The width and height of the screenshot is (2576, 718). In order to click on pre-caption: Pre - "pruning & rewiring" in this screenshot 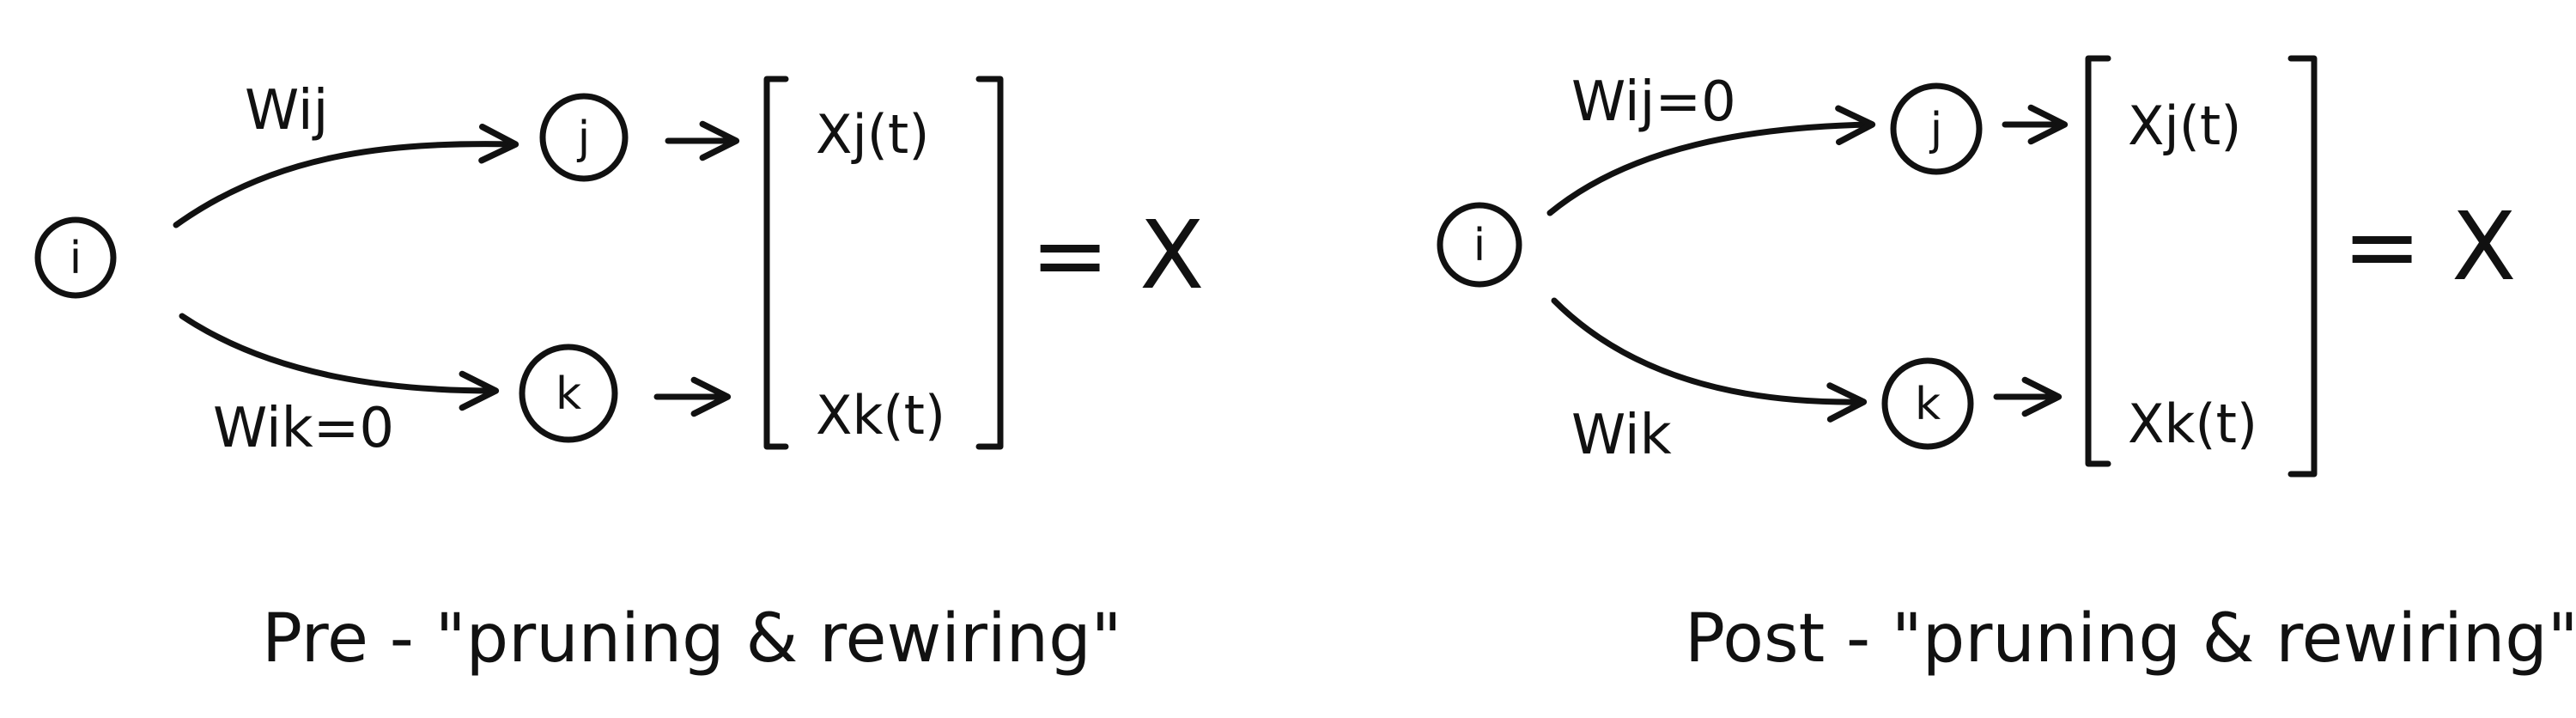, I will do `click(691, 639)`.